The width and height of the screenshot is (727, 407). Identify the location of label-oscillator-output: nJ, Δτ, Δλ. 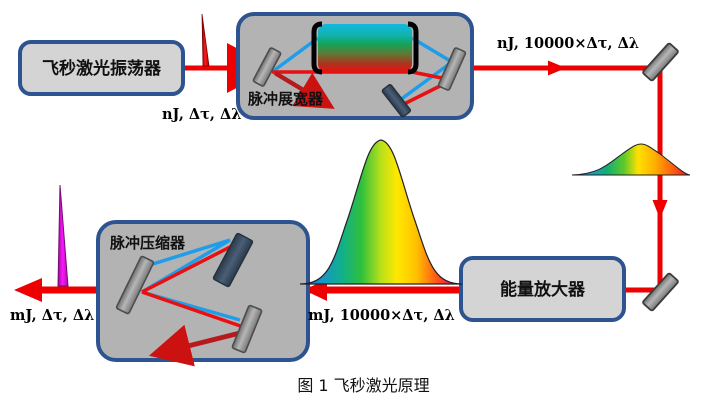
(201, 114).